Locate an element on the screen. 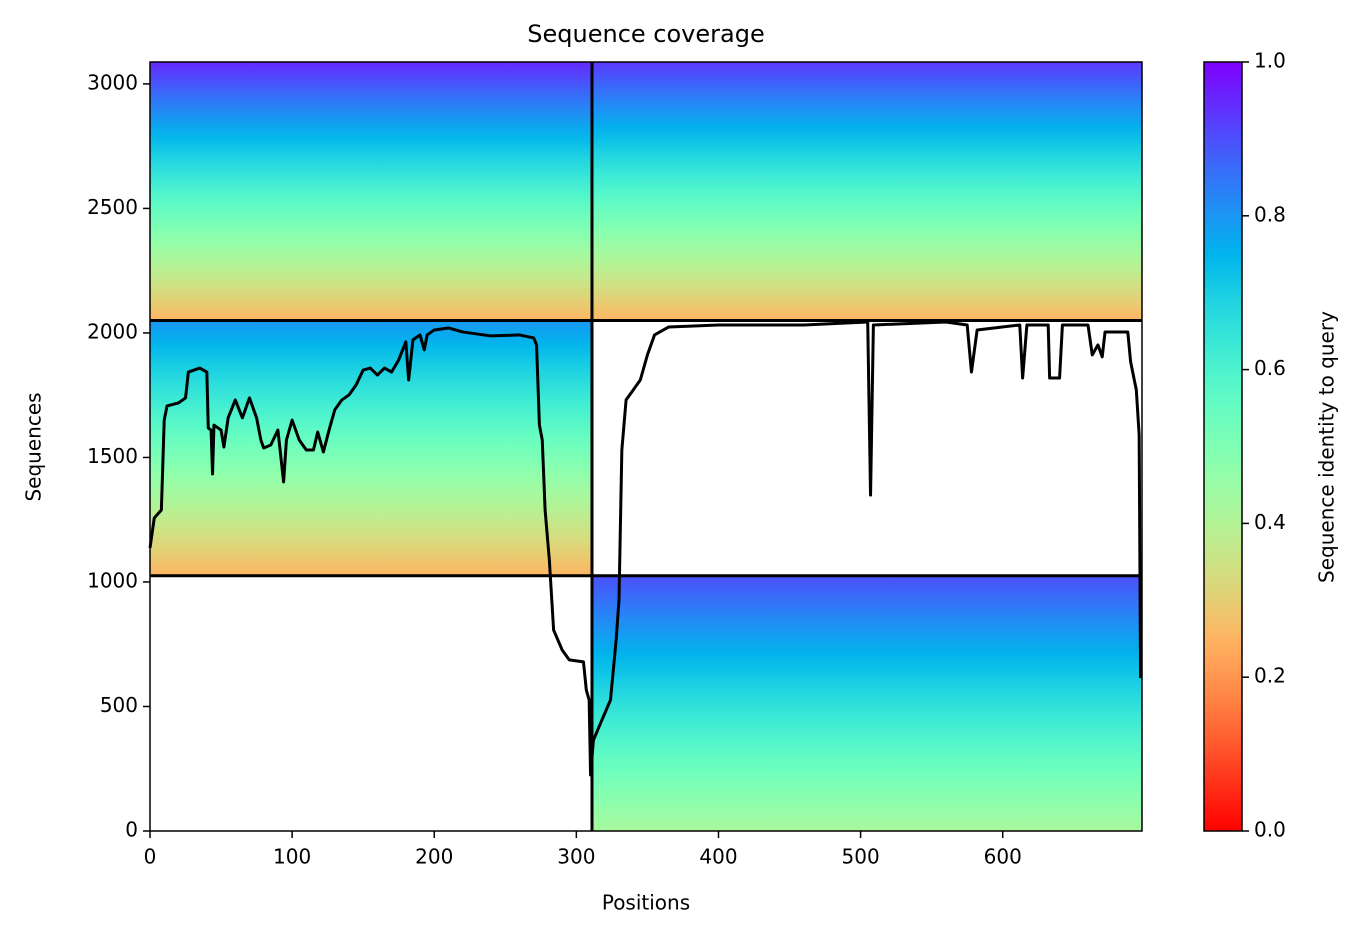  y-tick-label: 3000 is located at coordinates (112, 82).